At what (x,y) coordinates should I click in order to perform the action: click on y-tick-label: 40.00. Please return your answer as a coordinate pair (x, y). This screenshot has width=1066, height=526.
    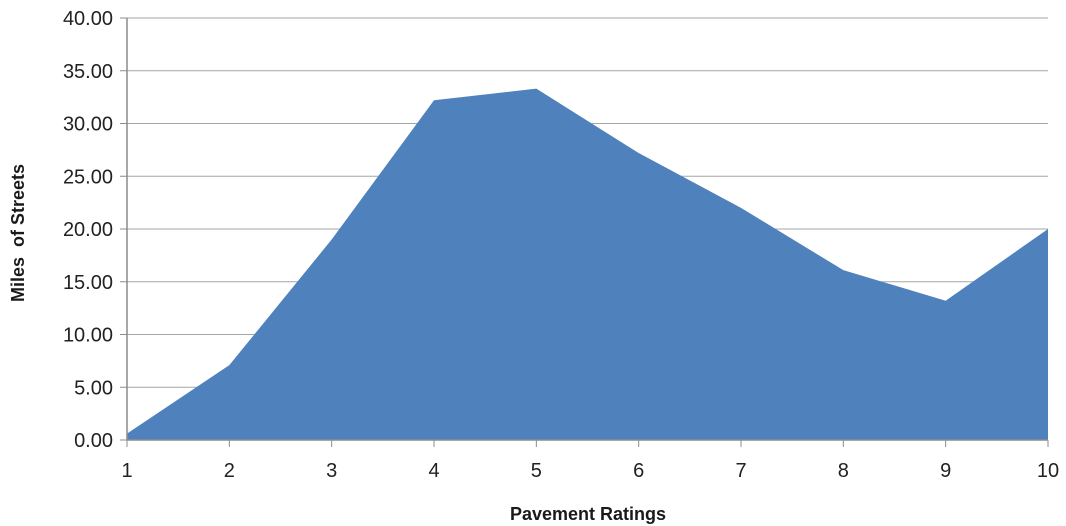
    Looking at the image, I should click on (88, 19).